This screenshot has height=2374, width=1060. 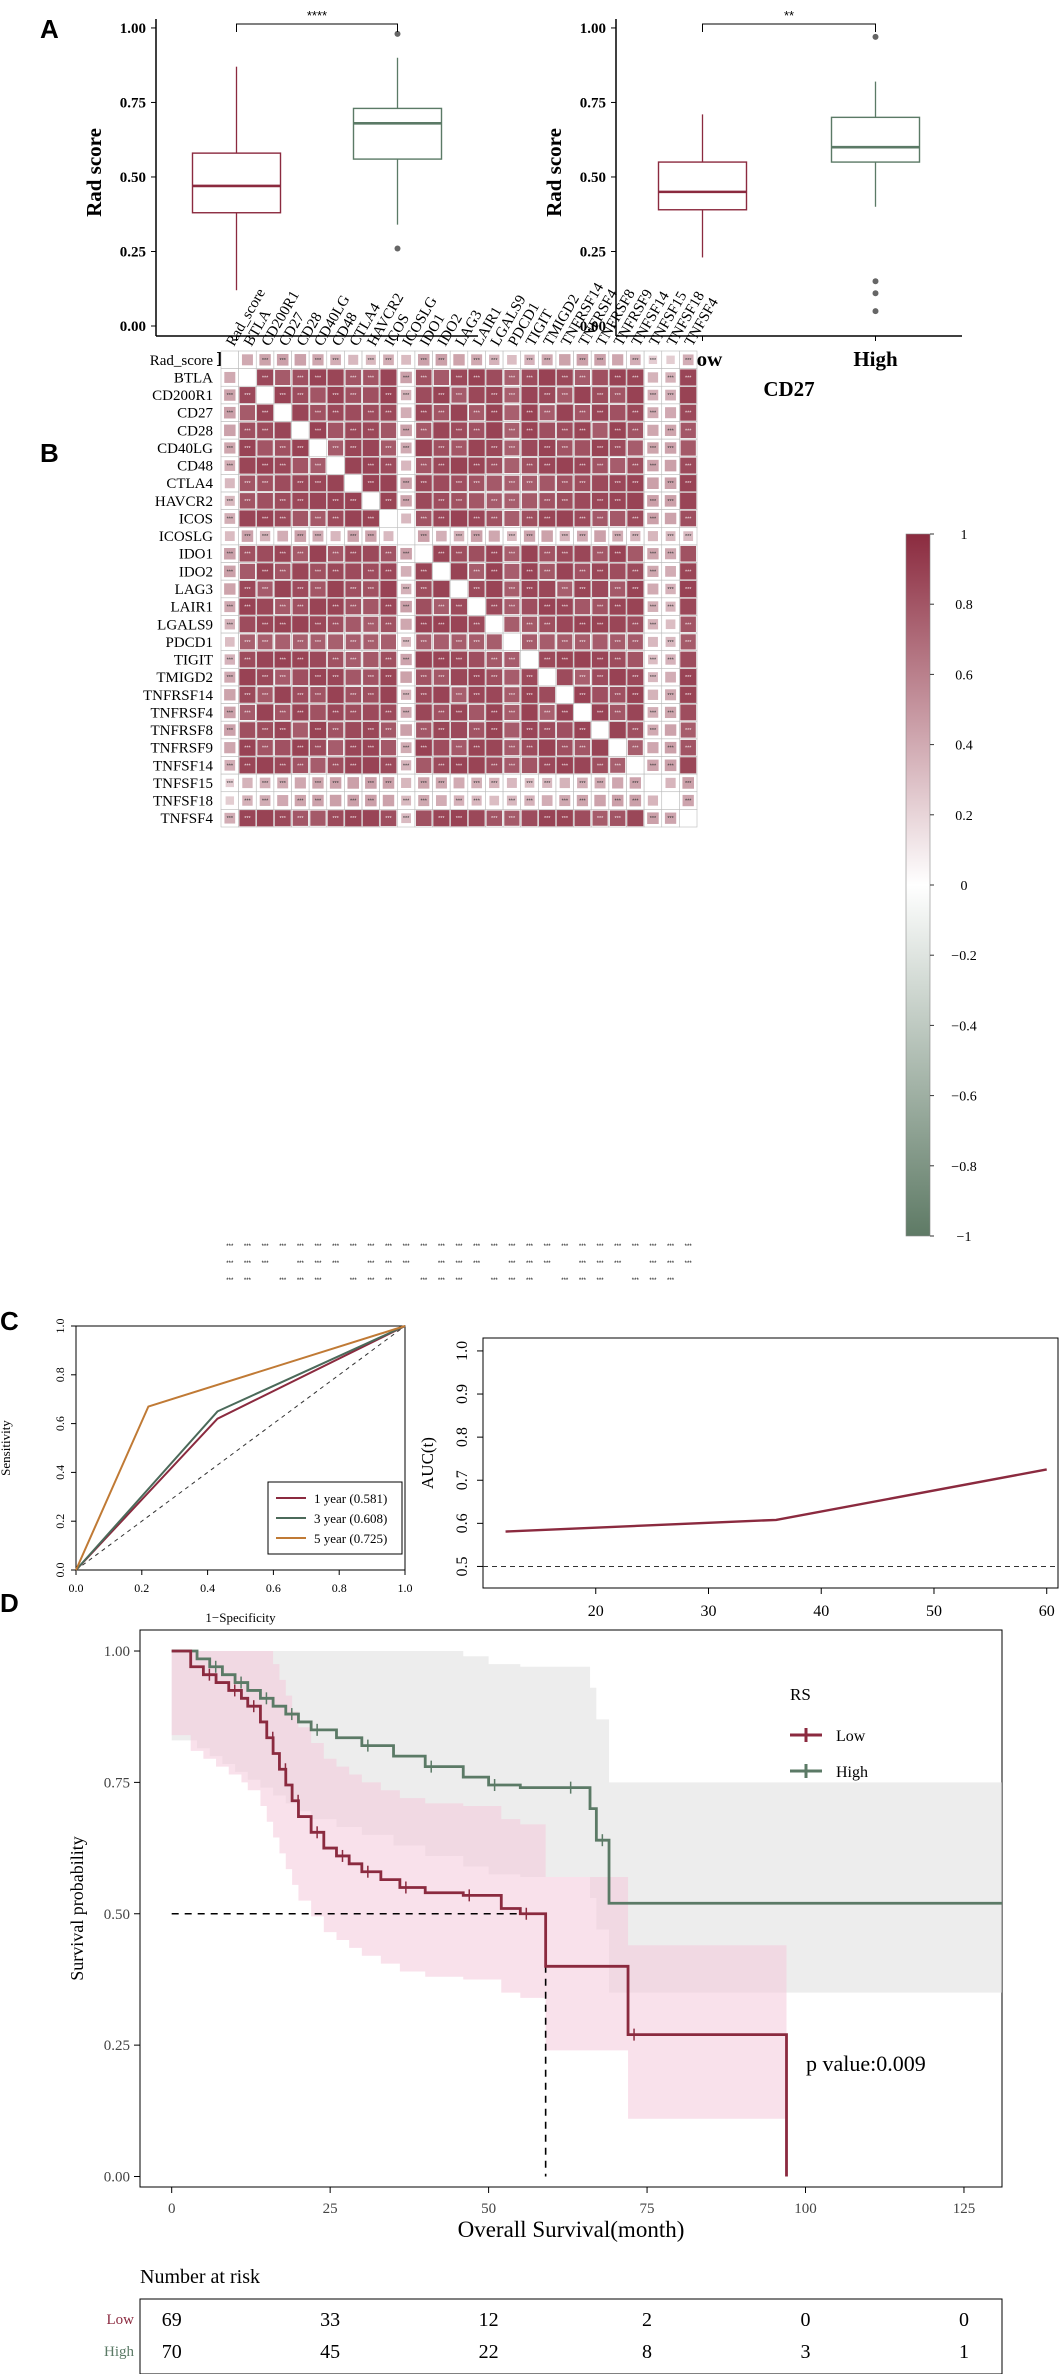 I want to click on y-tick-label: 0.75, so click(x=133, y=103).